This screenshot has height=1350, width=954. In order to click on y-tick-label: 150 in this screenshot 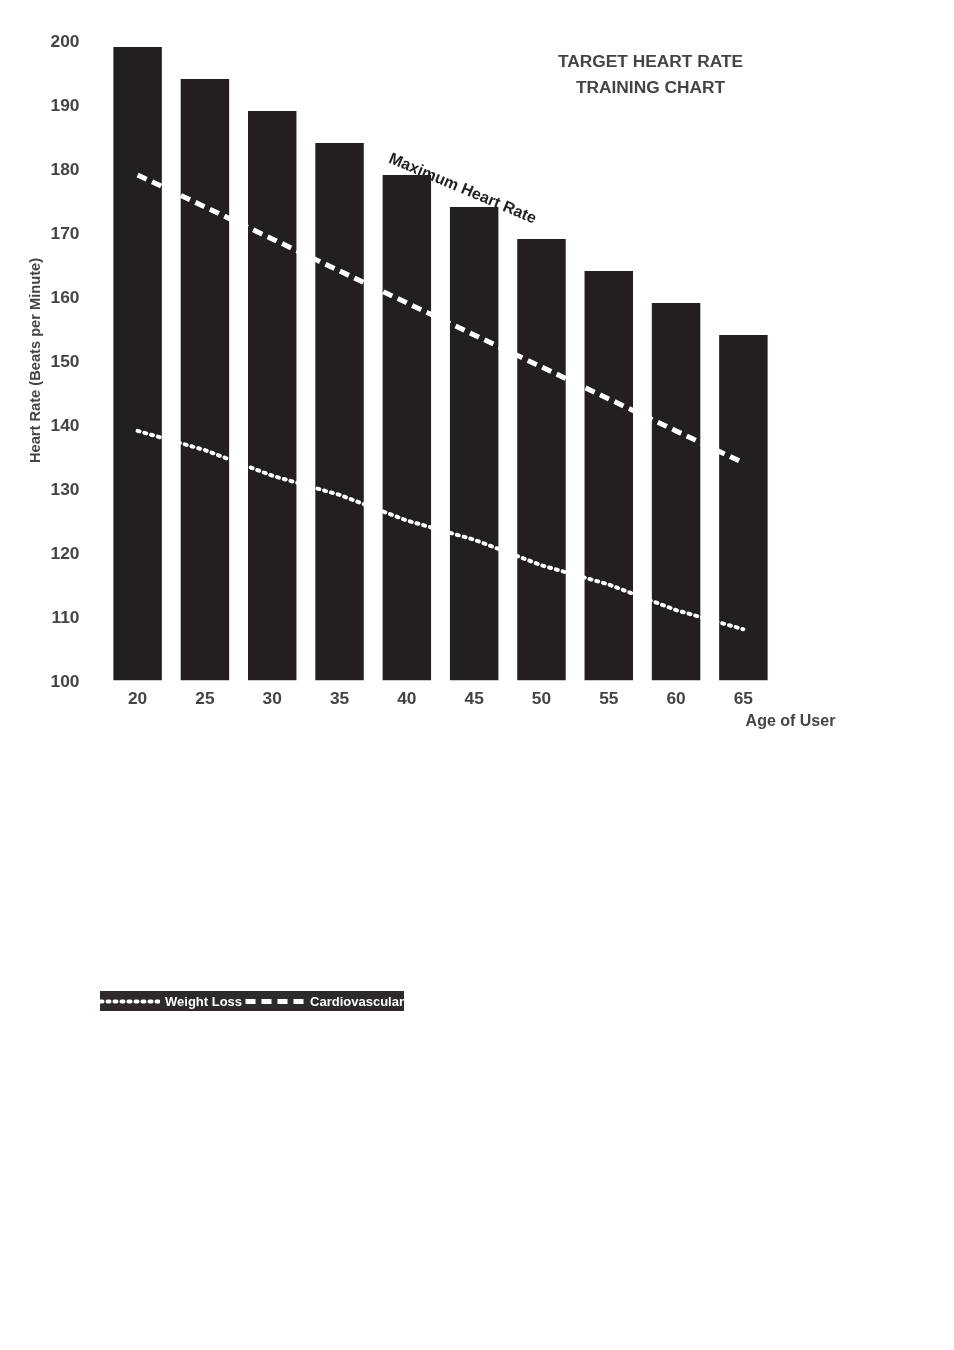, I will do `click(65, 360)`.